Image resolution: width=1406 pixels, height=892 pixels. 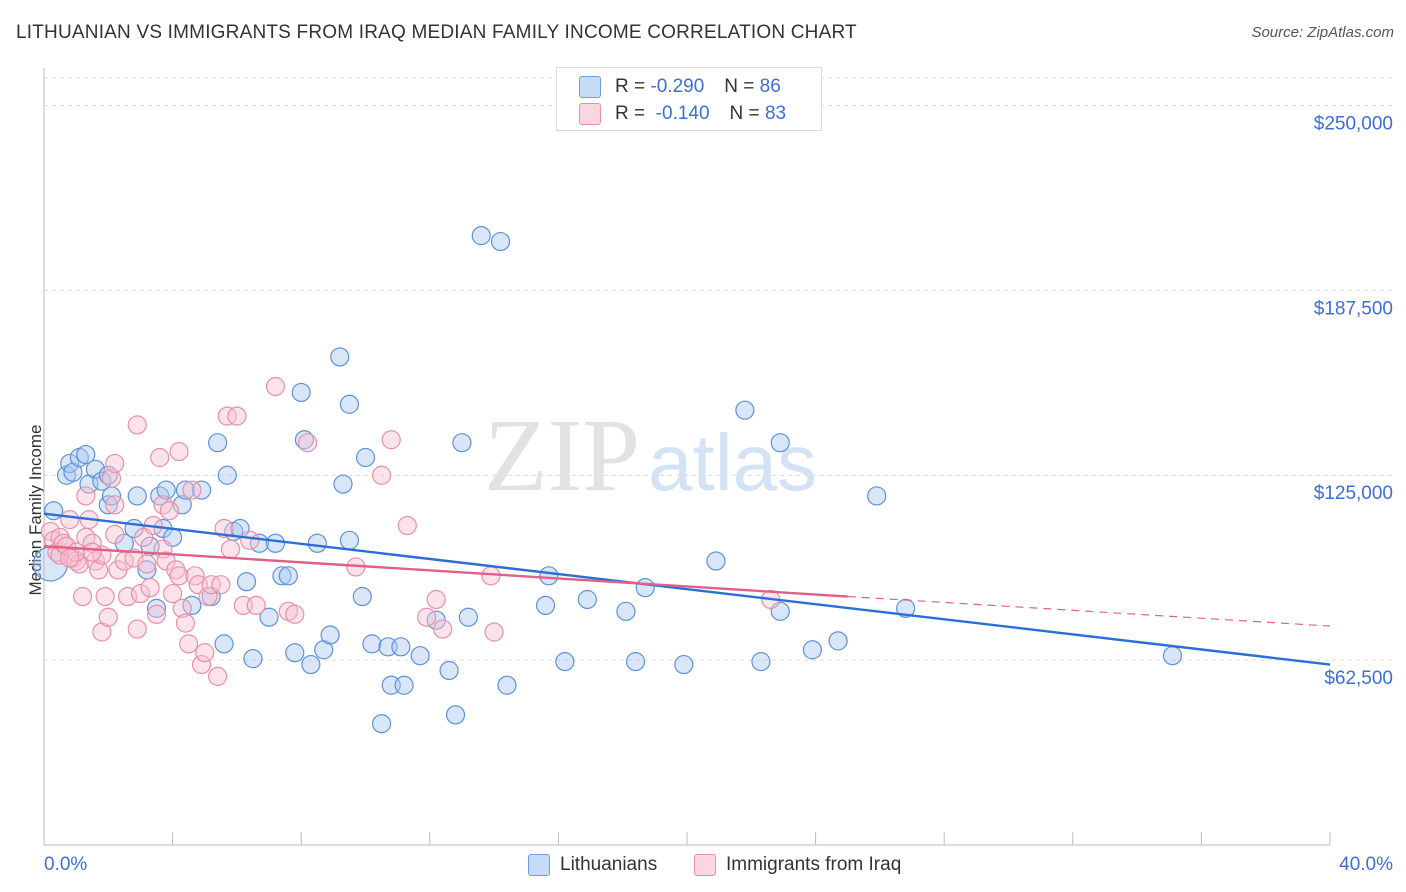 I want to click on stats-n-value: 83, so click(x=775, y=113).